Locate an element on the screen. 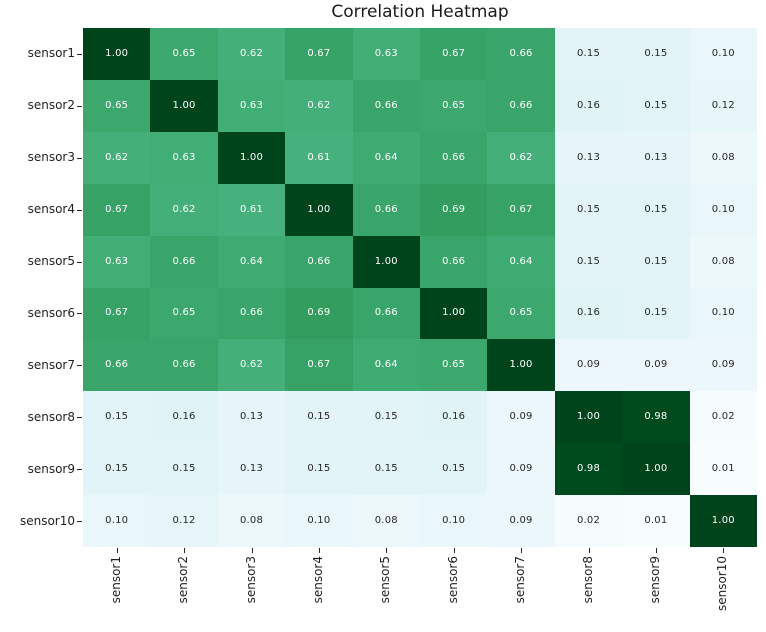  heatmap-cell: 0.69 is located at coordinates (319, 313).